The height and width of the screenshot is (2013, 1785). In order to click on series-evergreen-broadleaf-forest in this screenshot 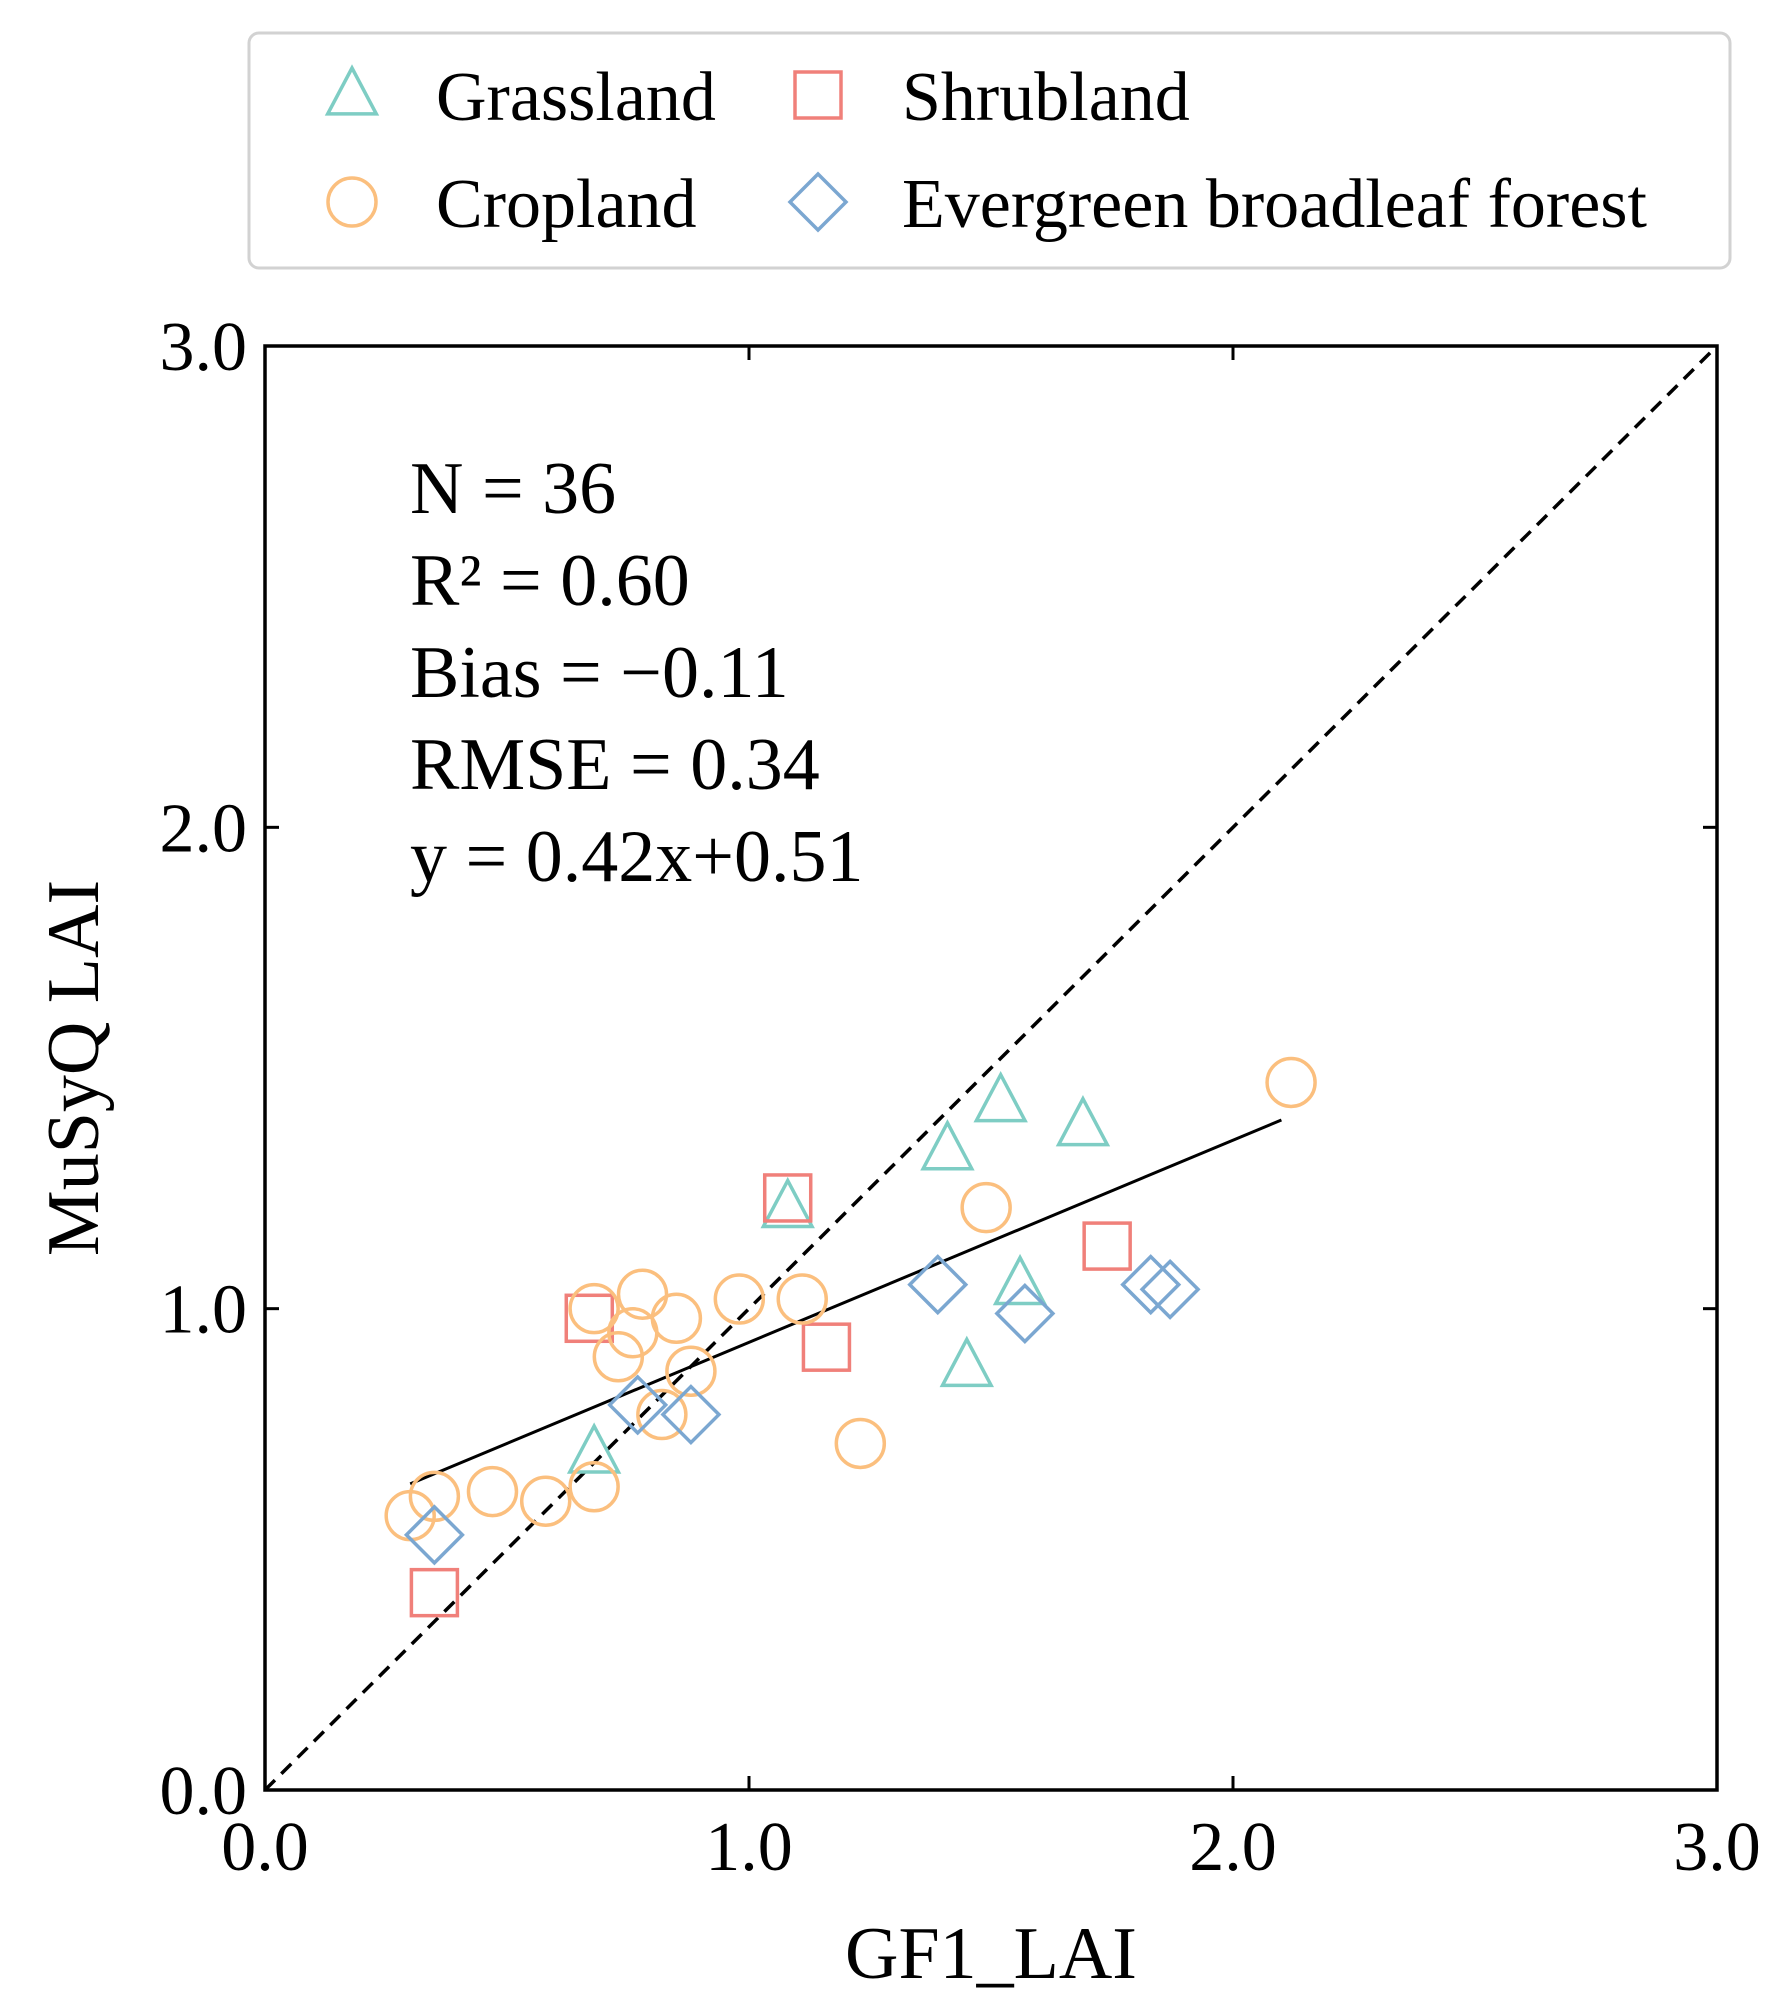, I will do `click(802, 1410)`.